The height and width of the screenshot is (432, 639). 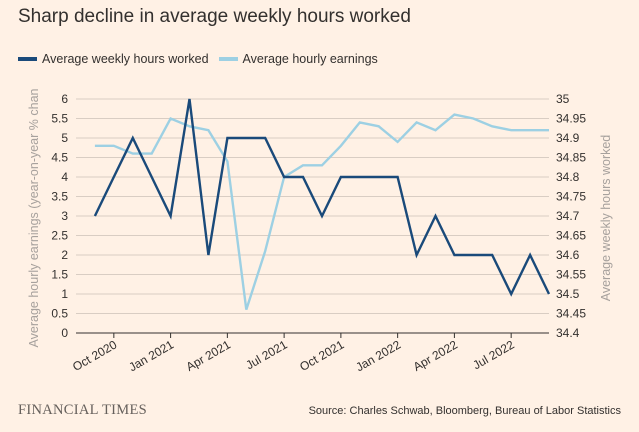 What do you see at coordinates (59, 275) in the screenshot?
I see `y-left-tick-label: 1.5` at bounding box center [59, 275].